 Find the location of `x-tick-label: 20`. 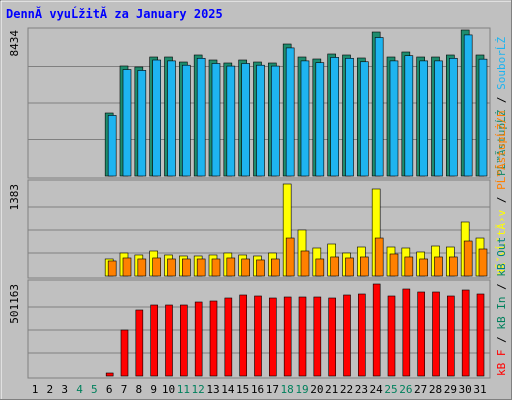

x-tick-label: 20 is located at coordinates (316, 389).